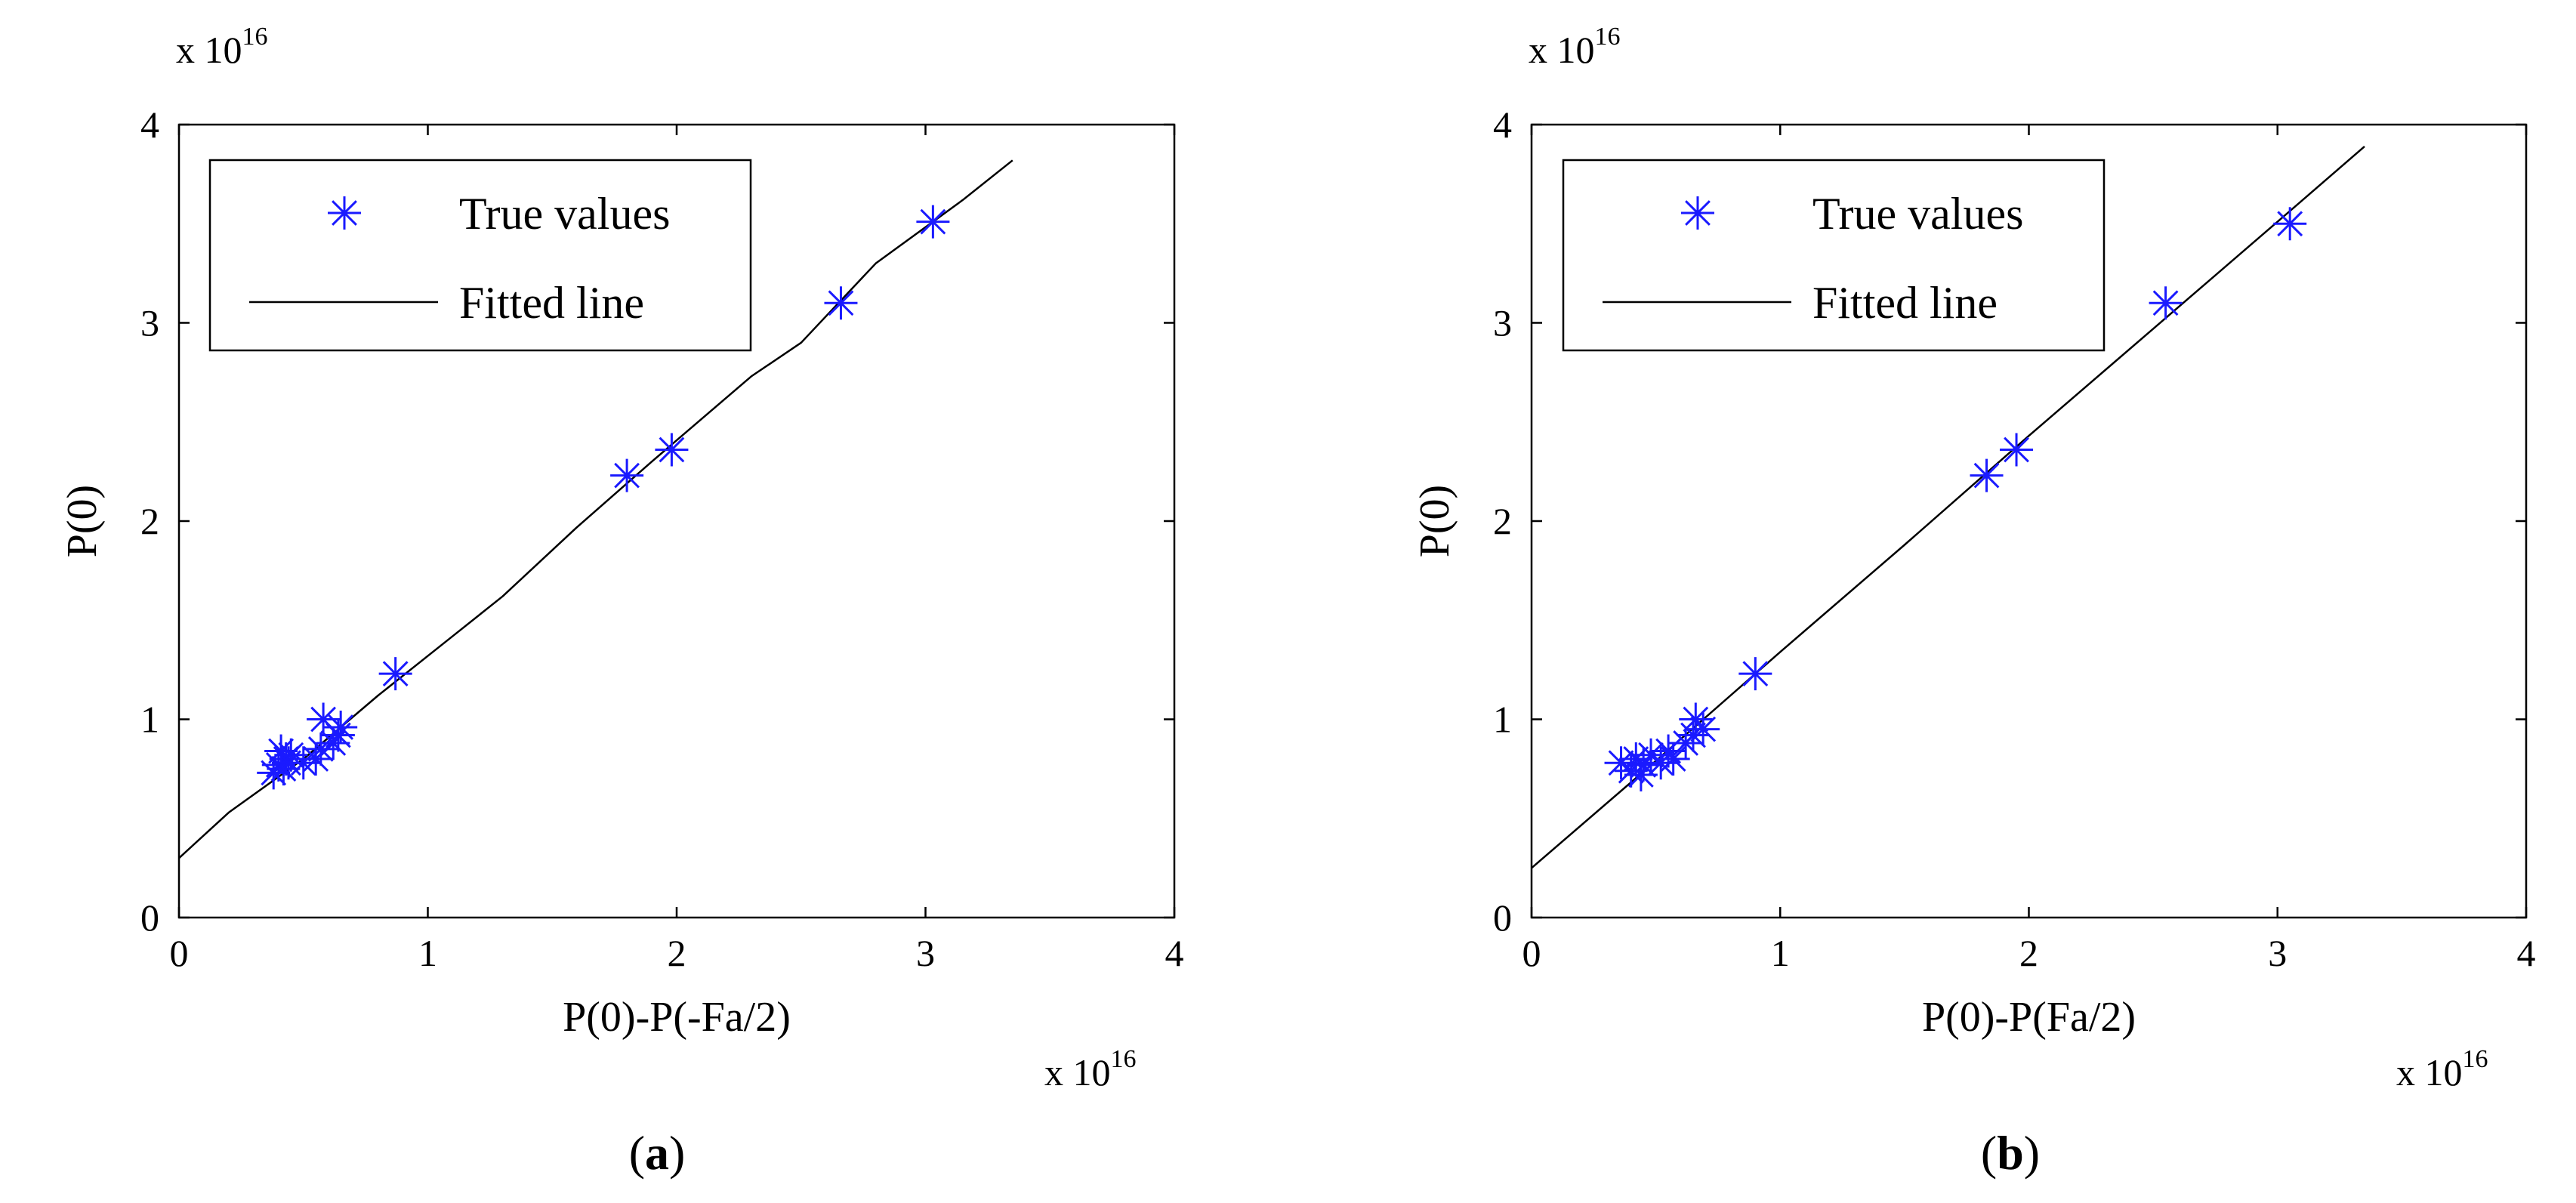  I want to click on x-axis-title: P(0)-P(-Fa/2), so click(677, 1018).